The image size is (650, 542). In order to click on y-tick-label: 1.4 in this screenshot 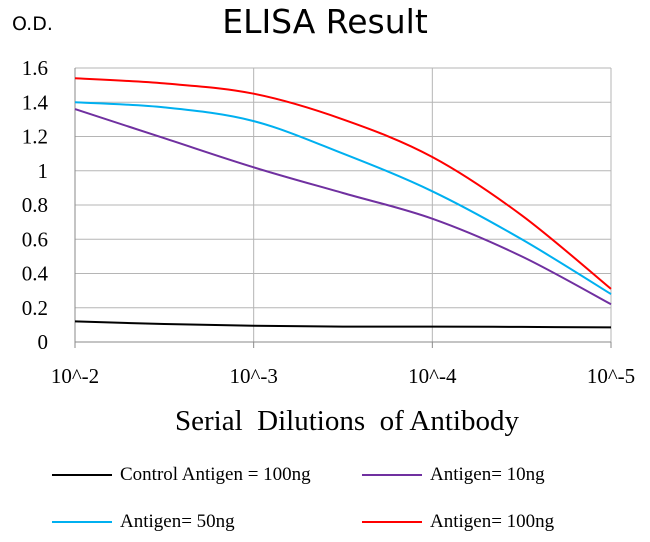, I will do `click(35, 102)`.